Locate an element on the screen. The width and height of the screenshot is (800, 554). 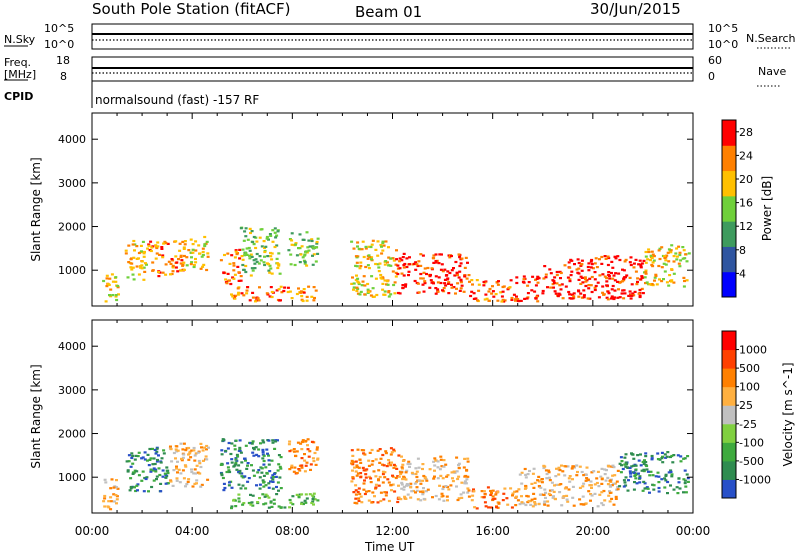
colorbar-tick-label: 24 is located at coordinates (746, 155).